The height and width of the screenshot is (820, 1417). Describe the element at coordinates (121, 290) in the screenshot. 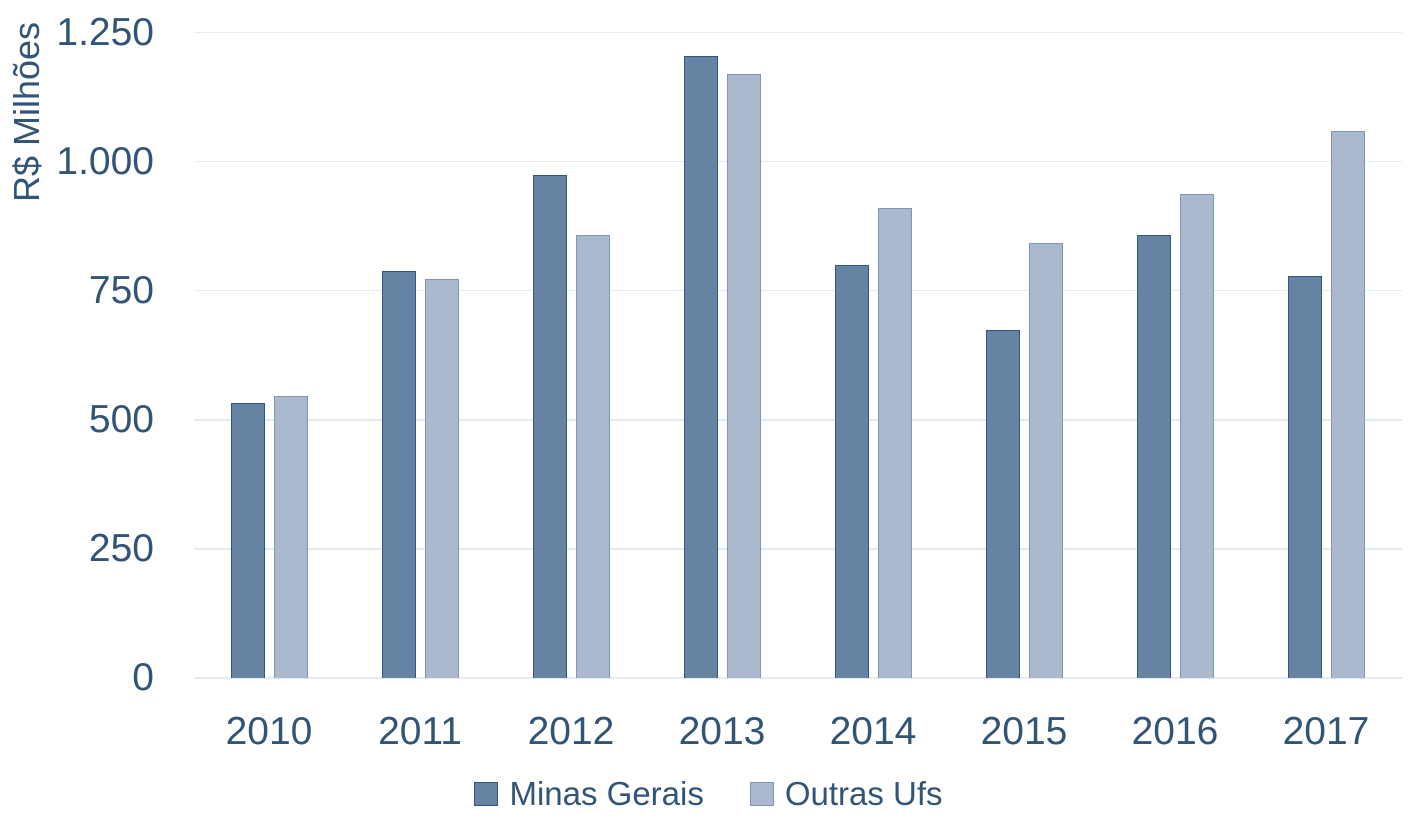

I see `y-tick-label-750: 750` at that location.